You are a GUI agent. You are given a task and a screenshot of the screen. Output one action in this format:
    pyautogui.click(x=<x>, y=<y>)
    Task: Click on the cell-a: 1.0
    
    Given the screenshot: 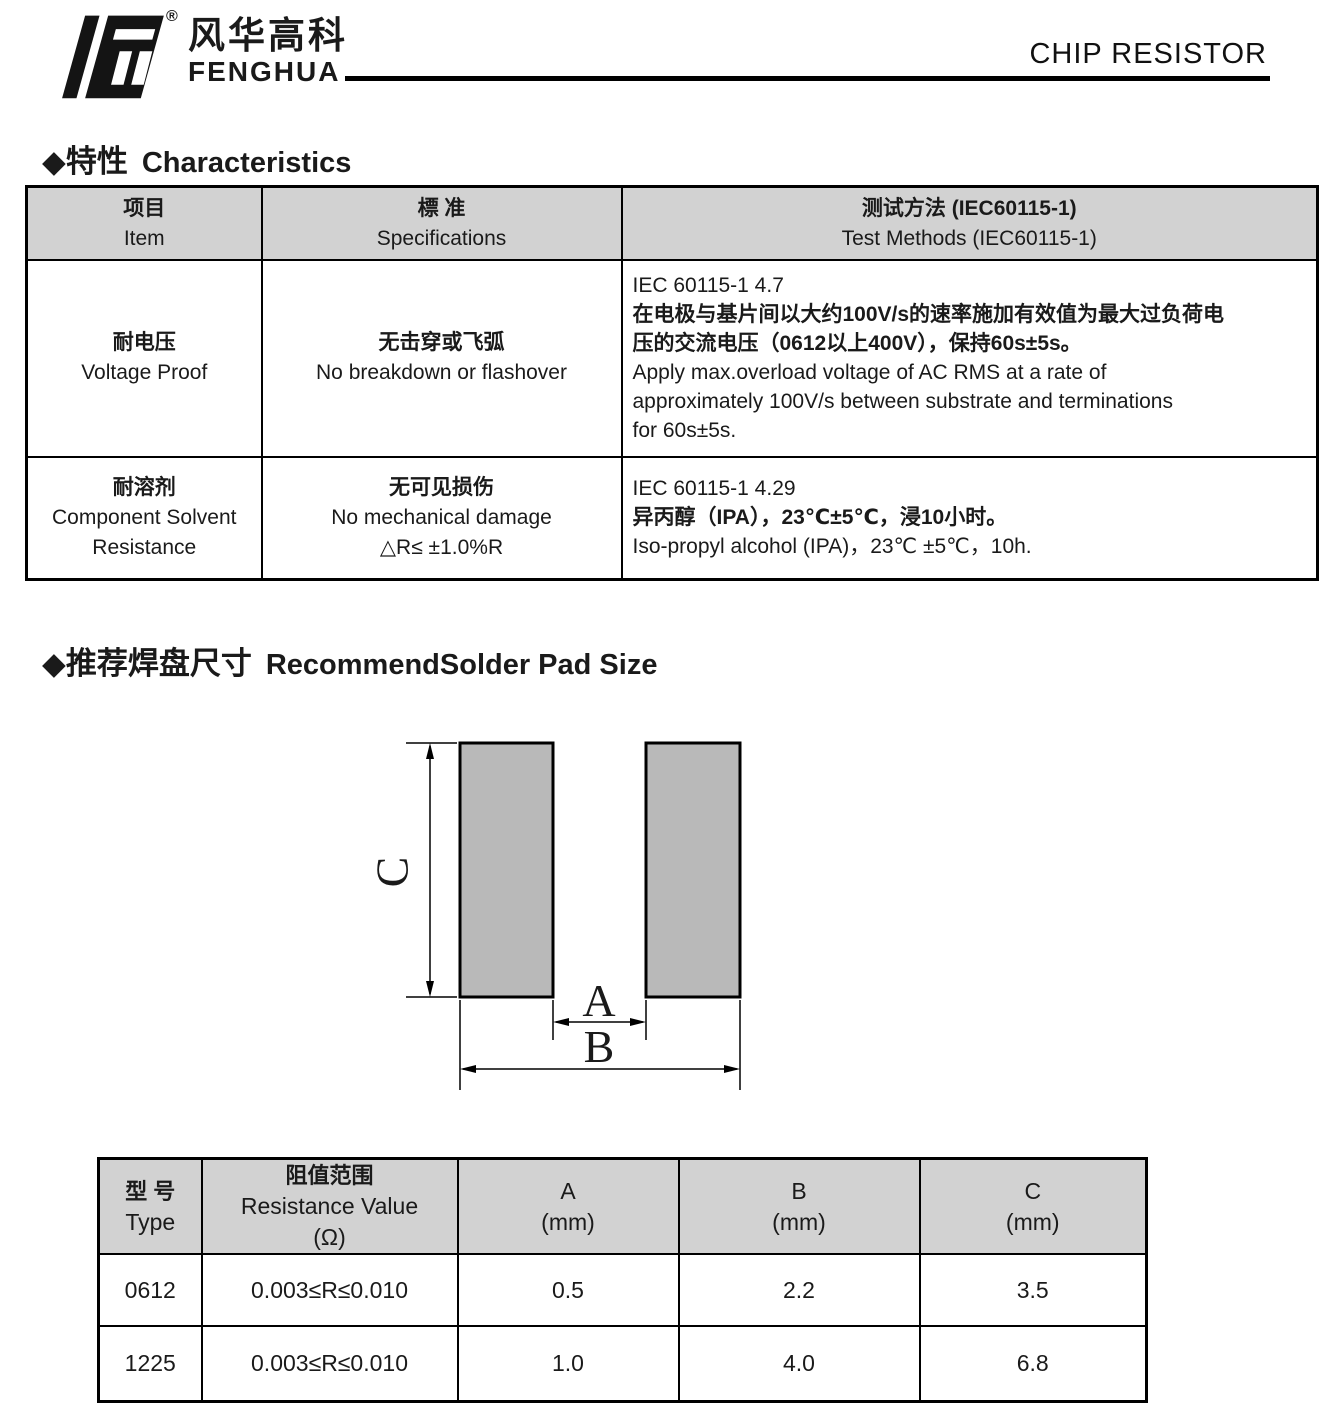 What is the action you would take?
    pyautogui.click(x=568, y=1363)
    